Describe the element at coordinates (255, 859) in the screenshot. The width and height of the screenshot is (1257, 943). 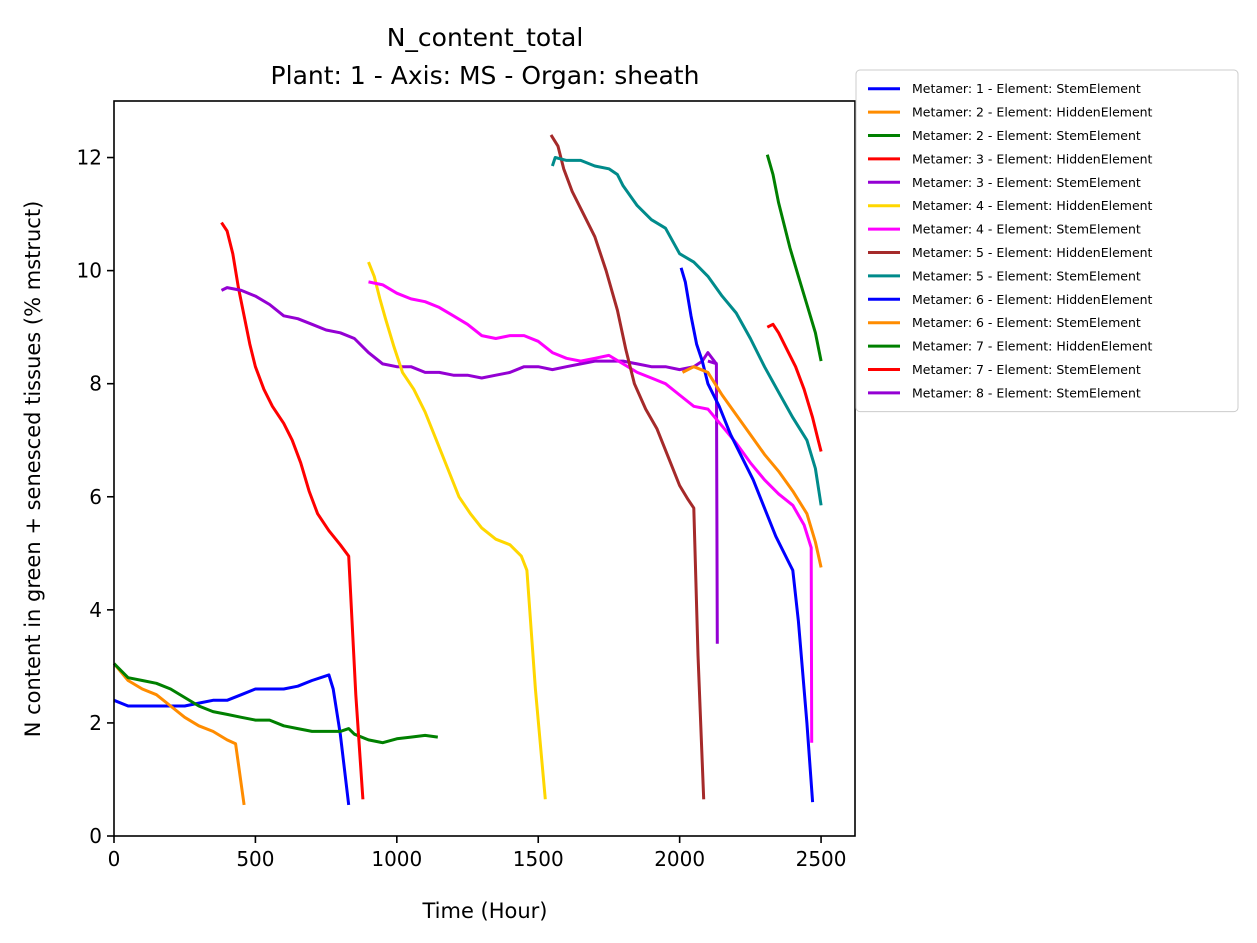
I see `x-tick-label: 500` at that location.